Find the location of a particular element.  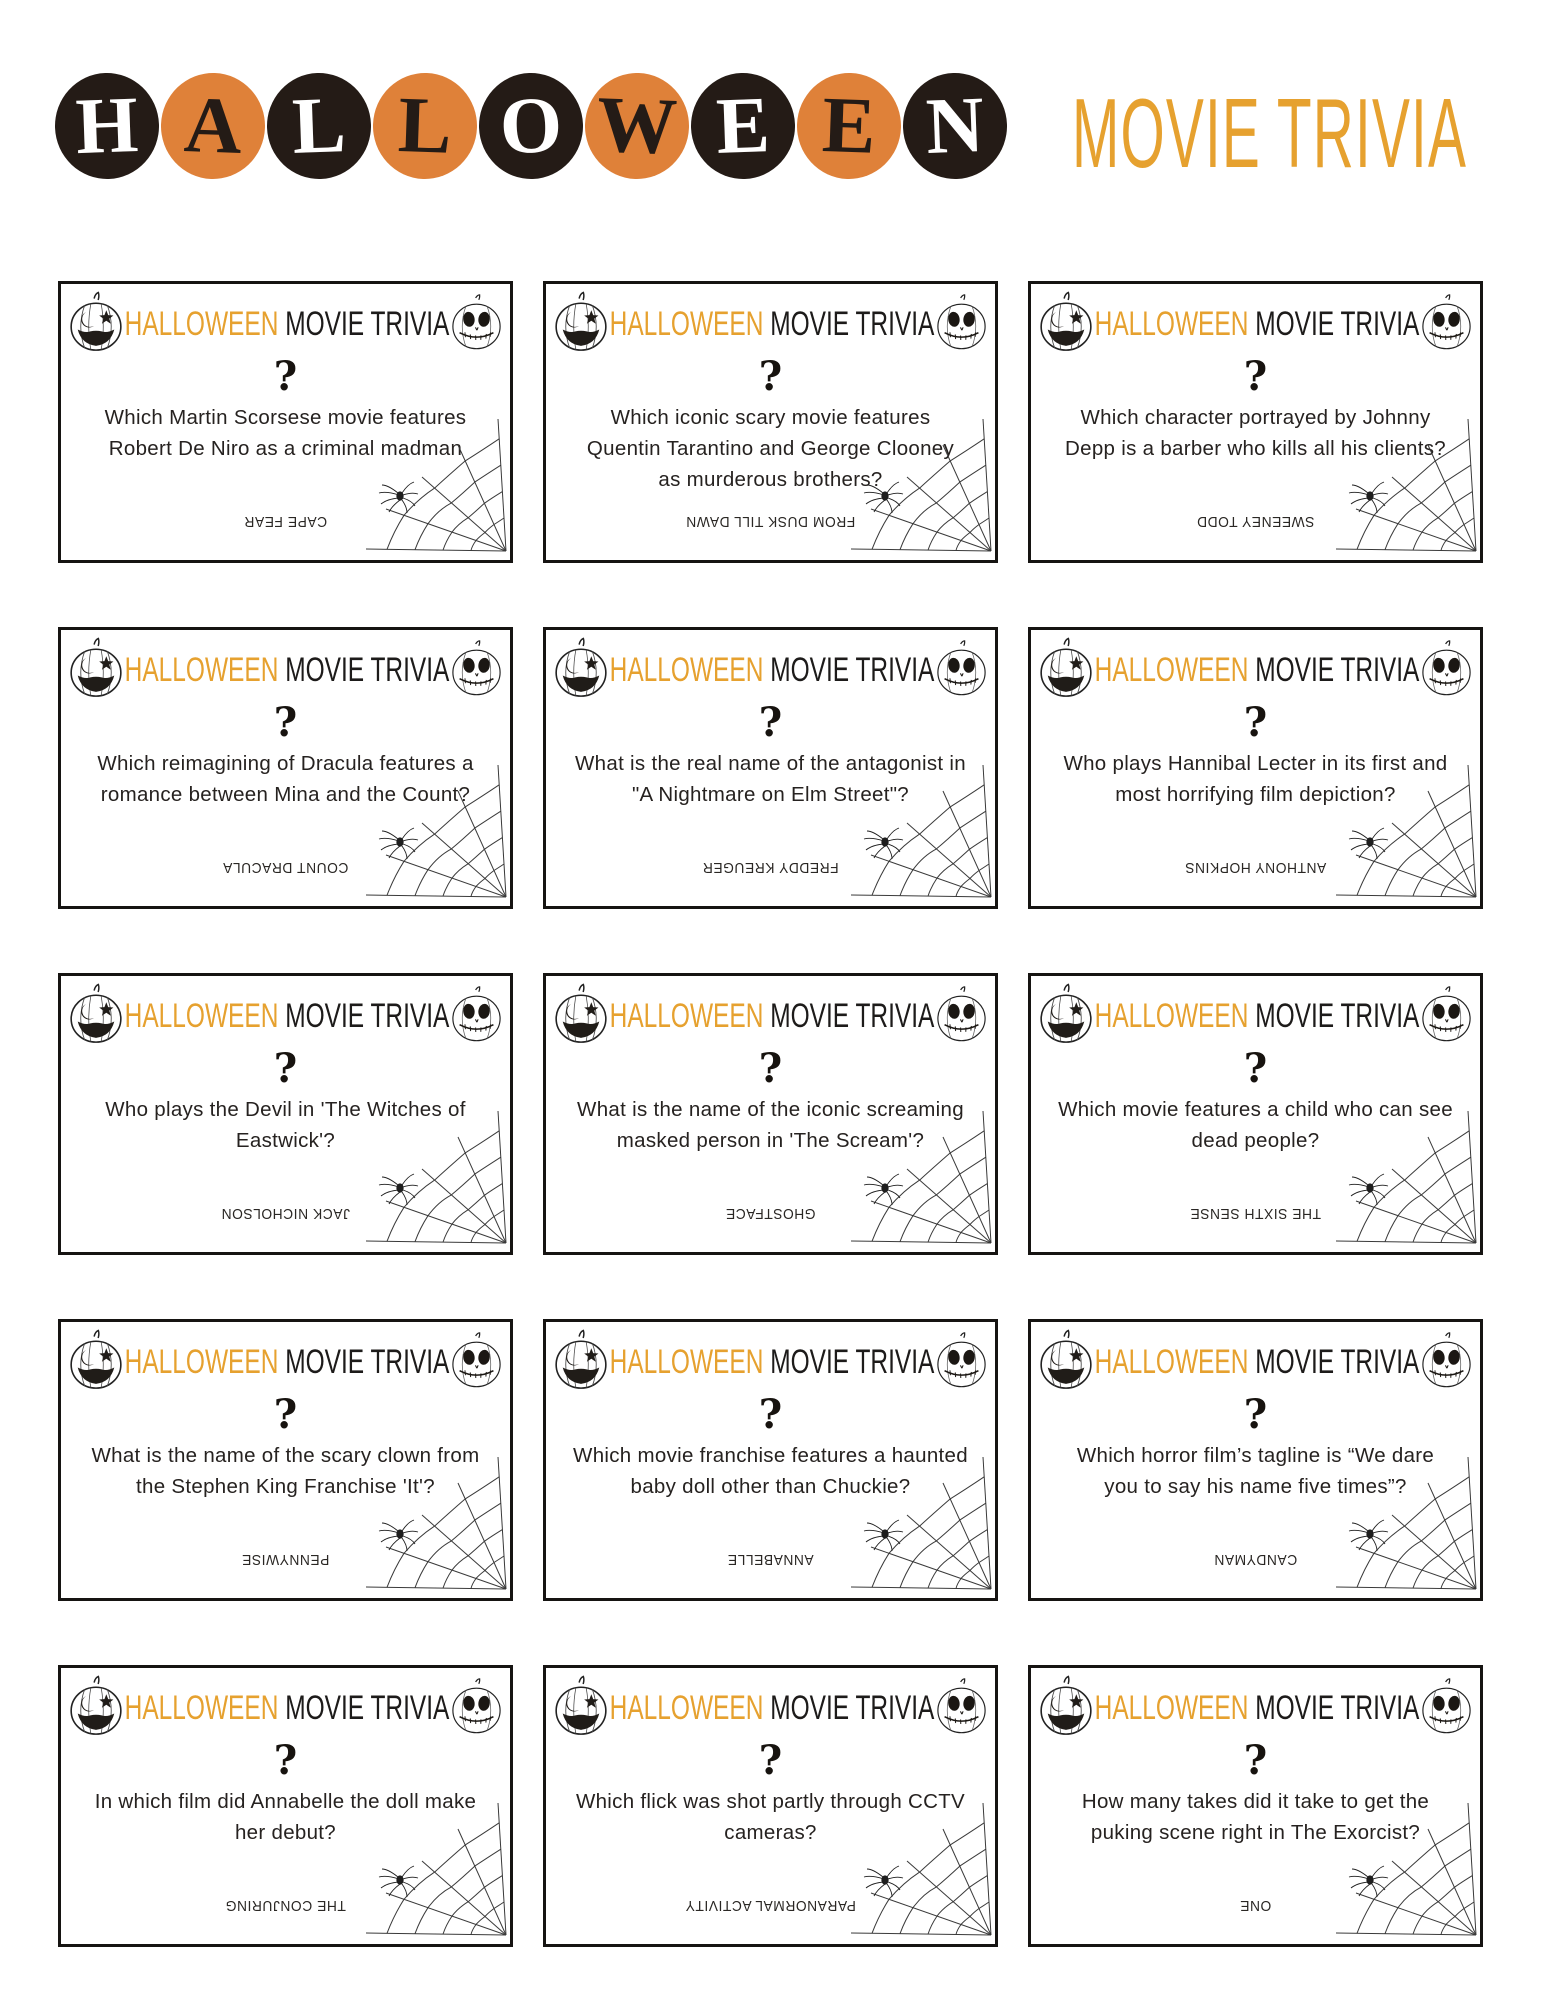

circle-letter: H is located at coordinates (107, 126).